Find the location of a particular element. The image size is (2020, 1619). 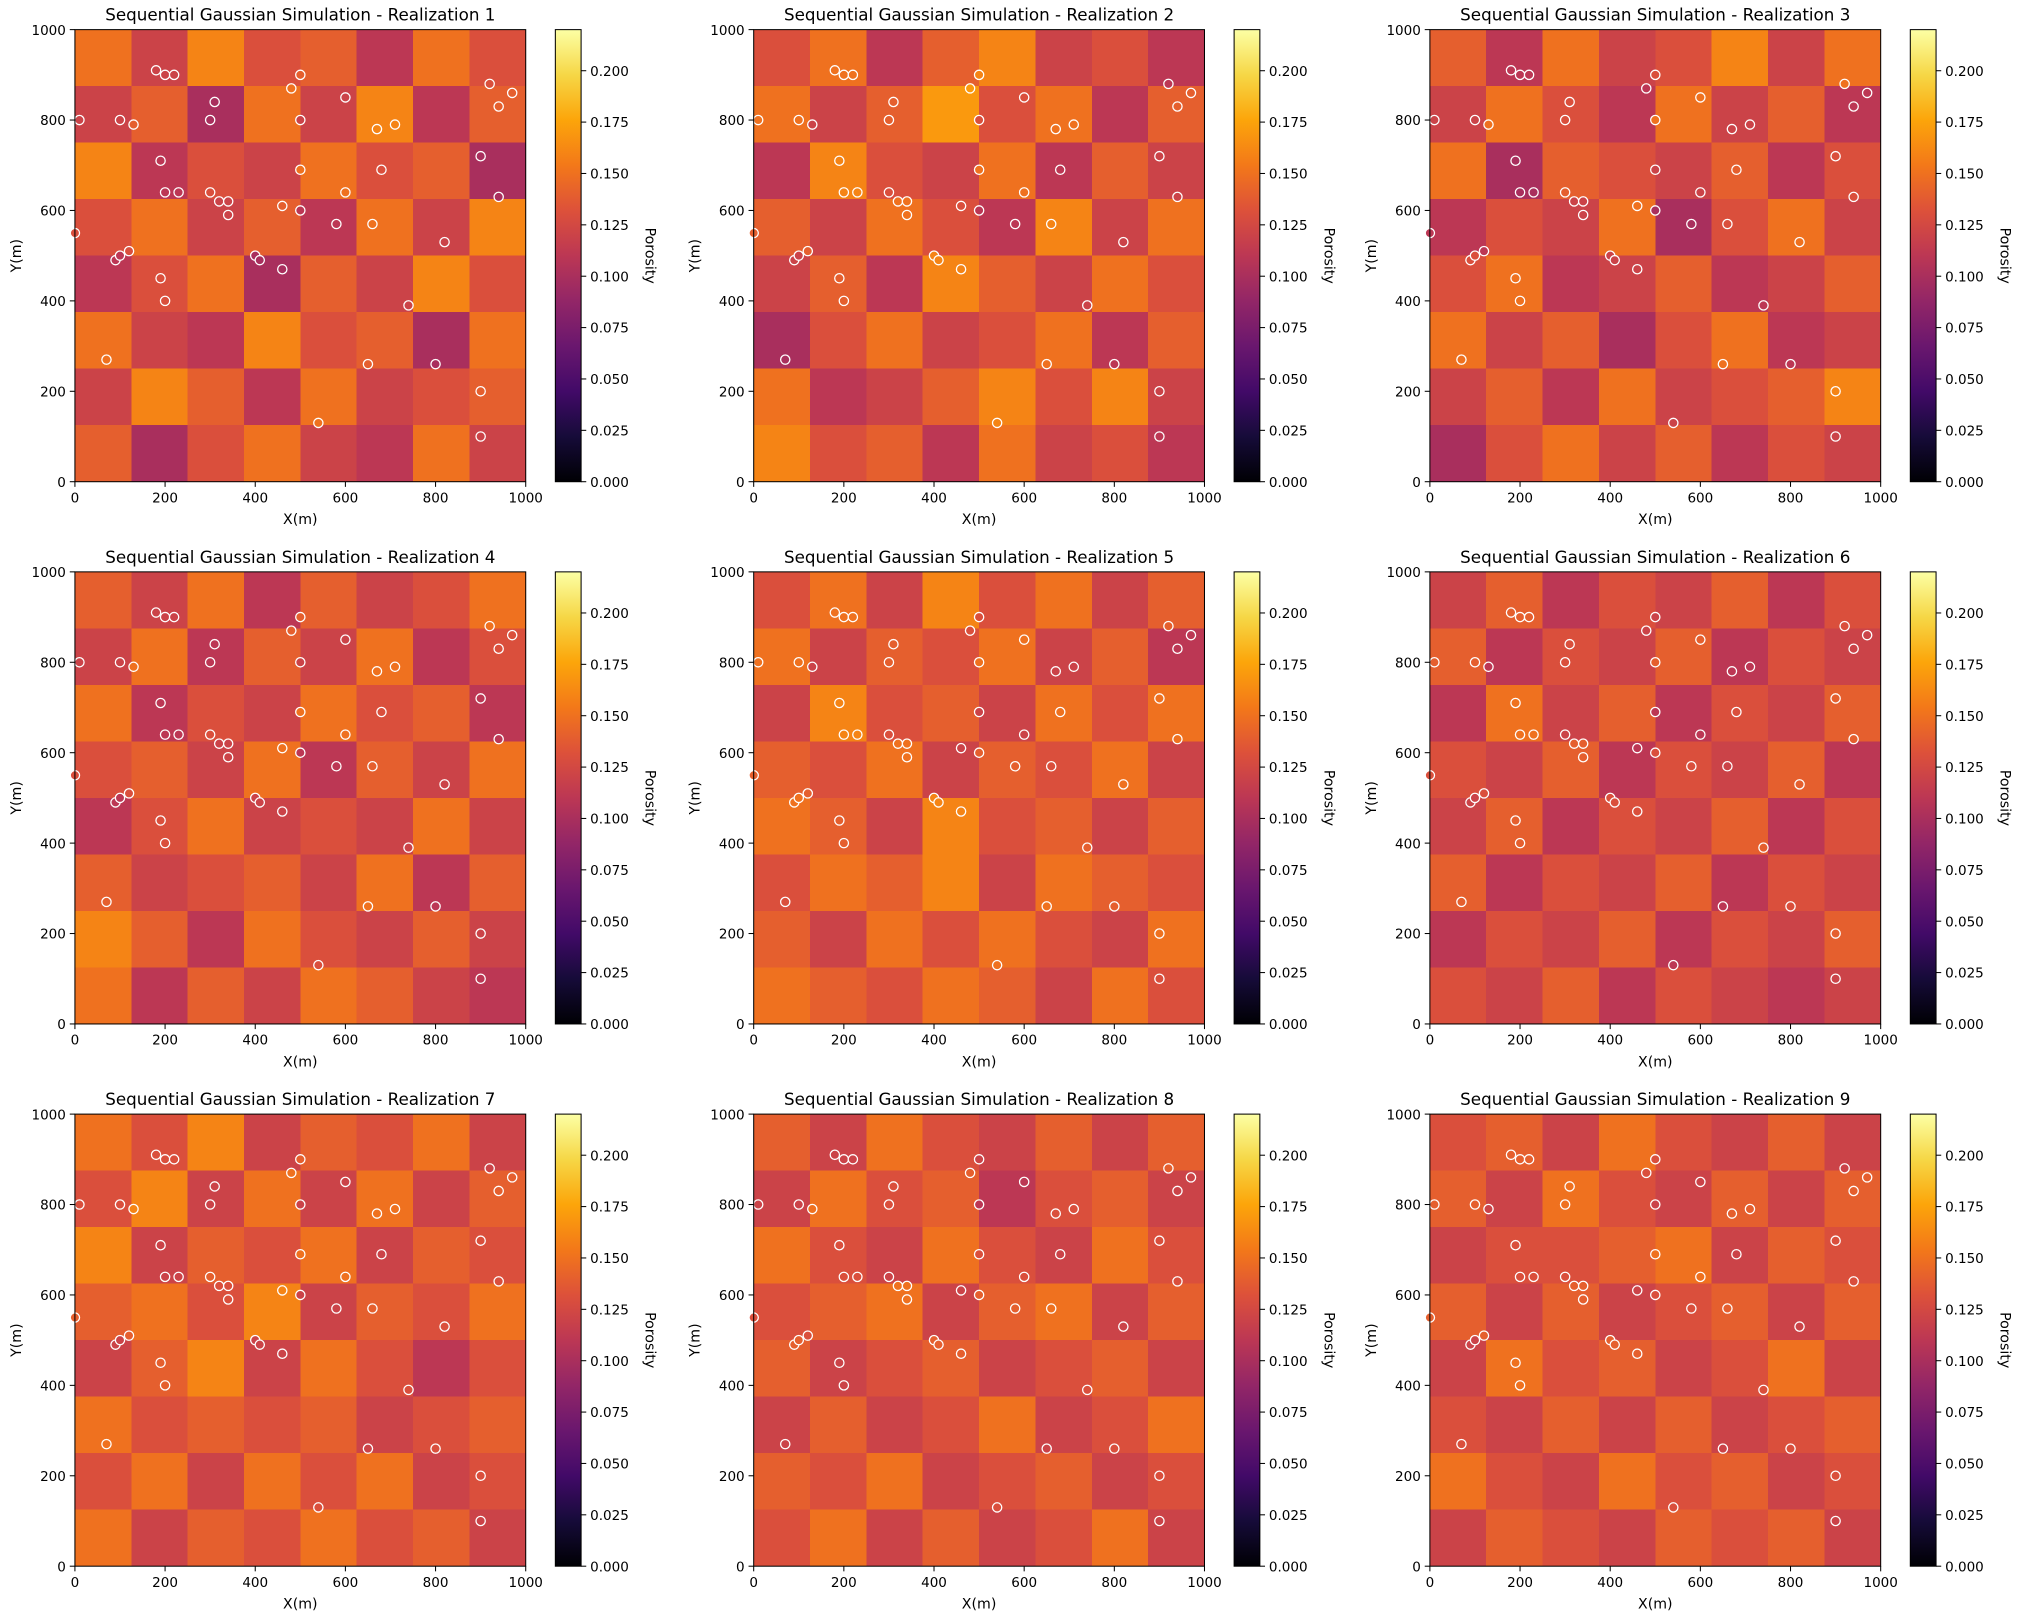

x-tick-label: 1000 is located at coordinates (526, 498).